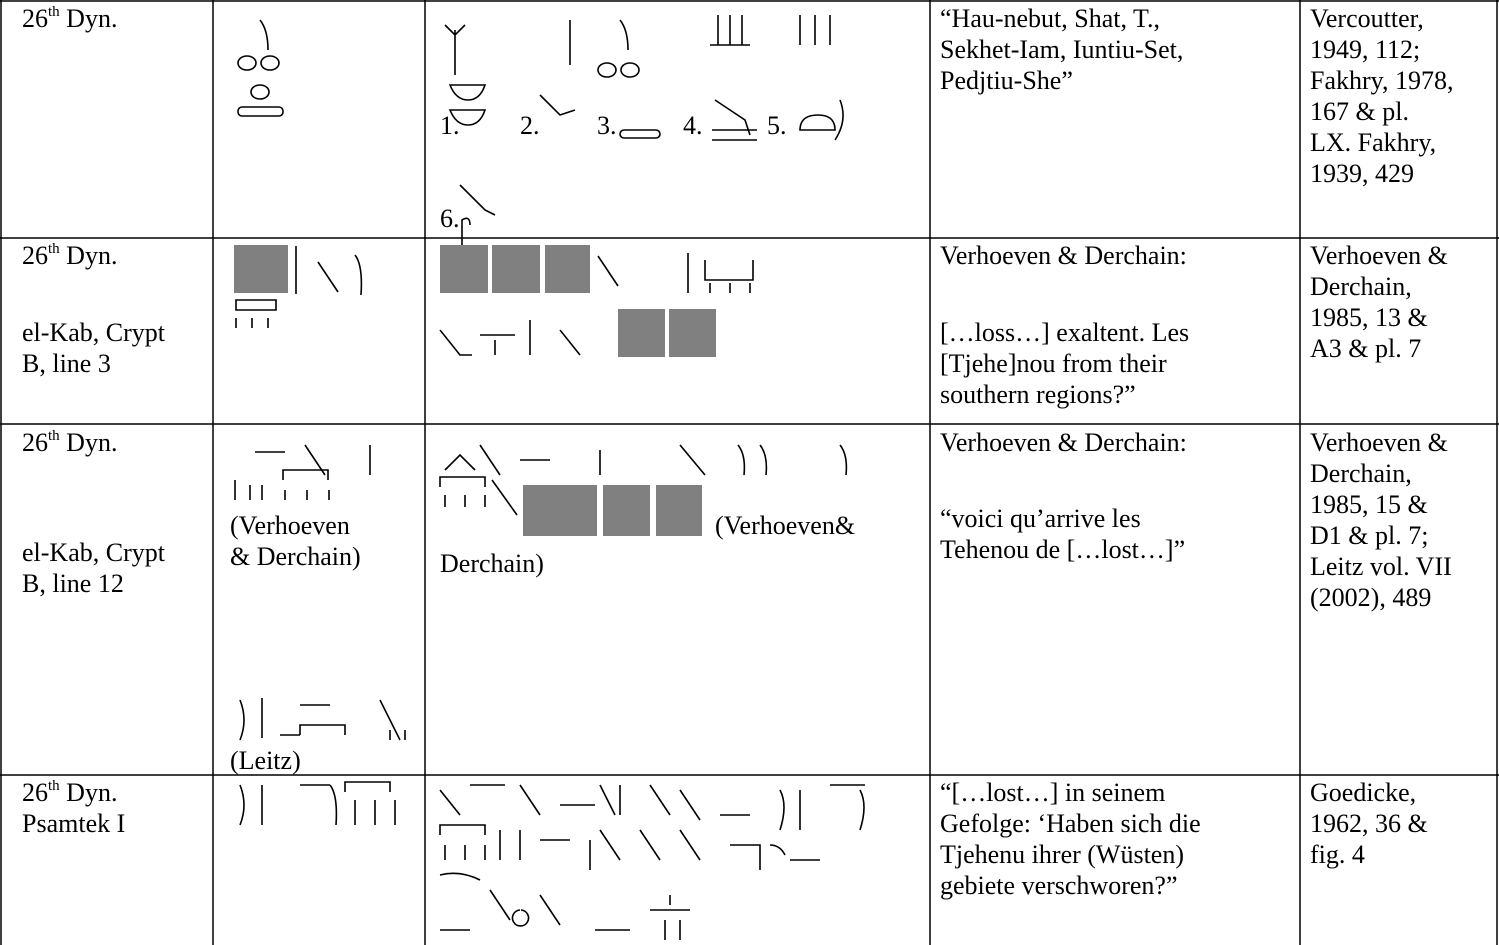 Image resolution: width=1499 pixels, height=945 pixels. Describe the element at coordinates (1363, 792) in the screenshot. I see `reference: Goedicke,` at that location.